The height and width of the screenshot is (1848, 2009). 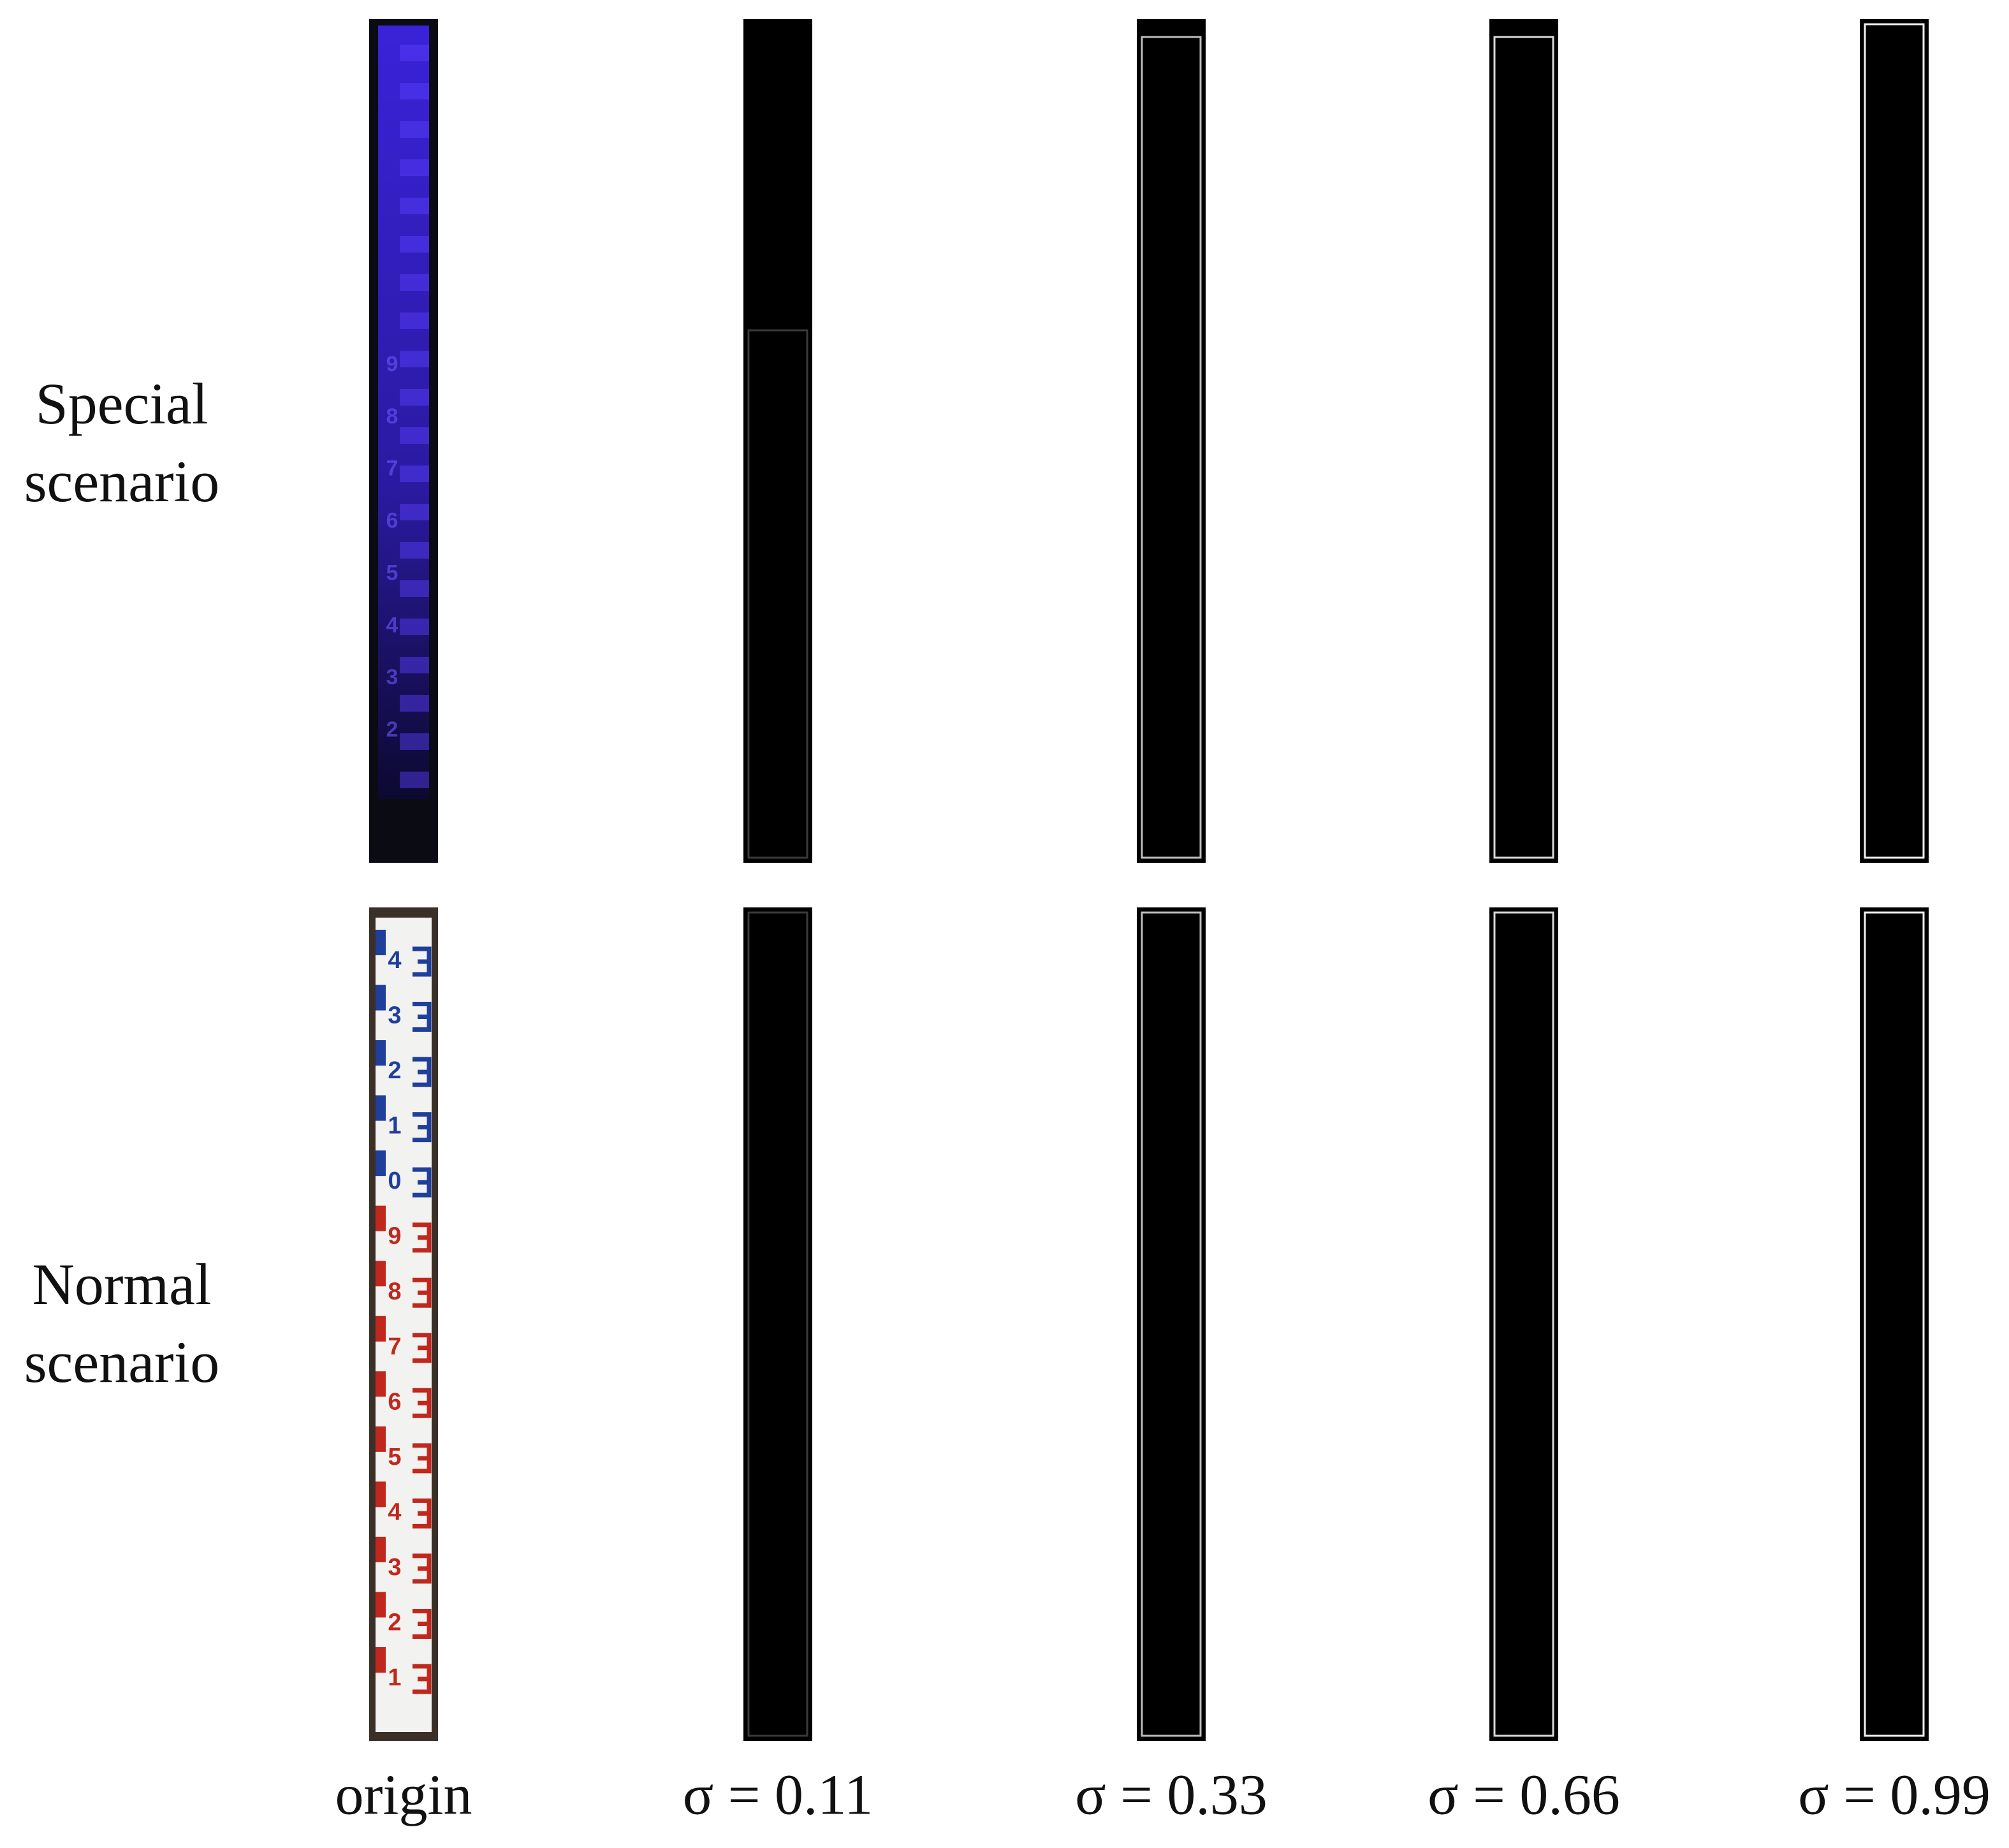 What do you see at coordinates (778, 1795) in the screenshot?
I see `column-label: σ = 0.11` at bounding box center [778, 1795].